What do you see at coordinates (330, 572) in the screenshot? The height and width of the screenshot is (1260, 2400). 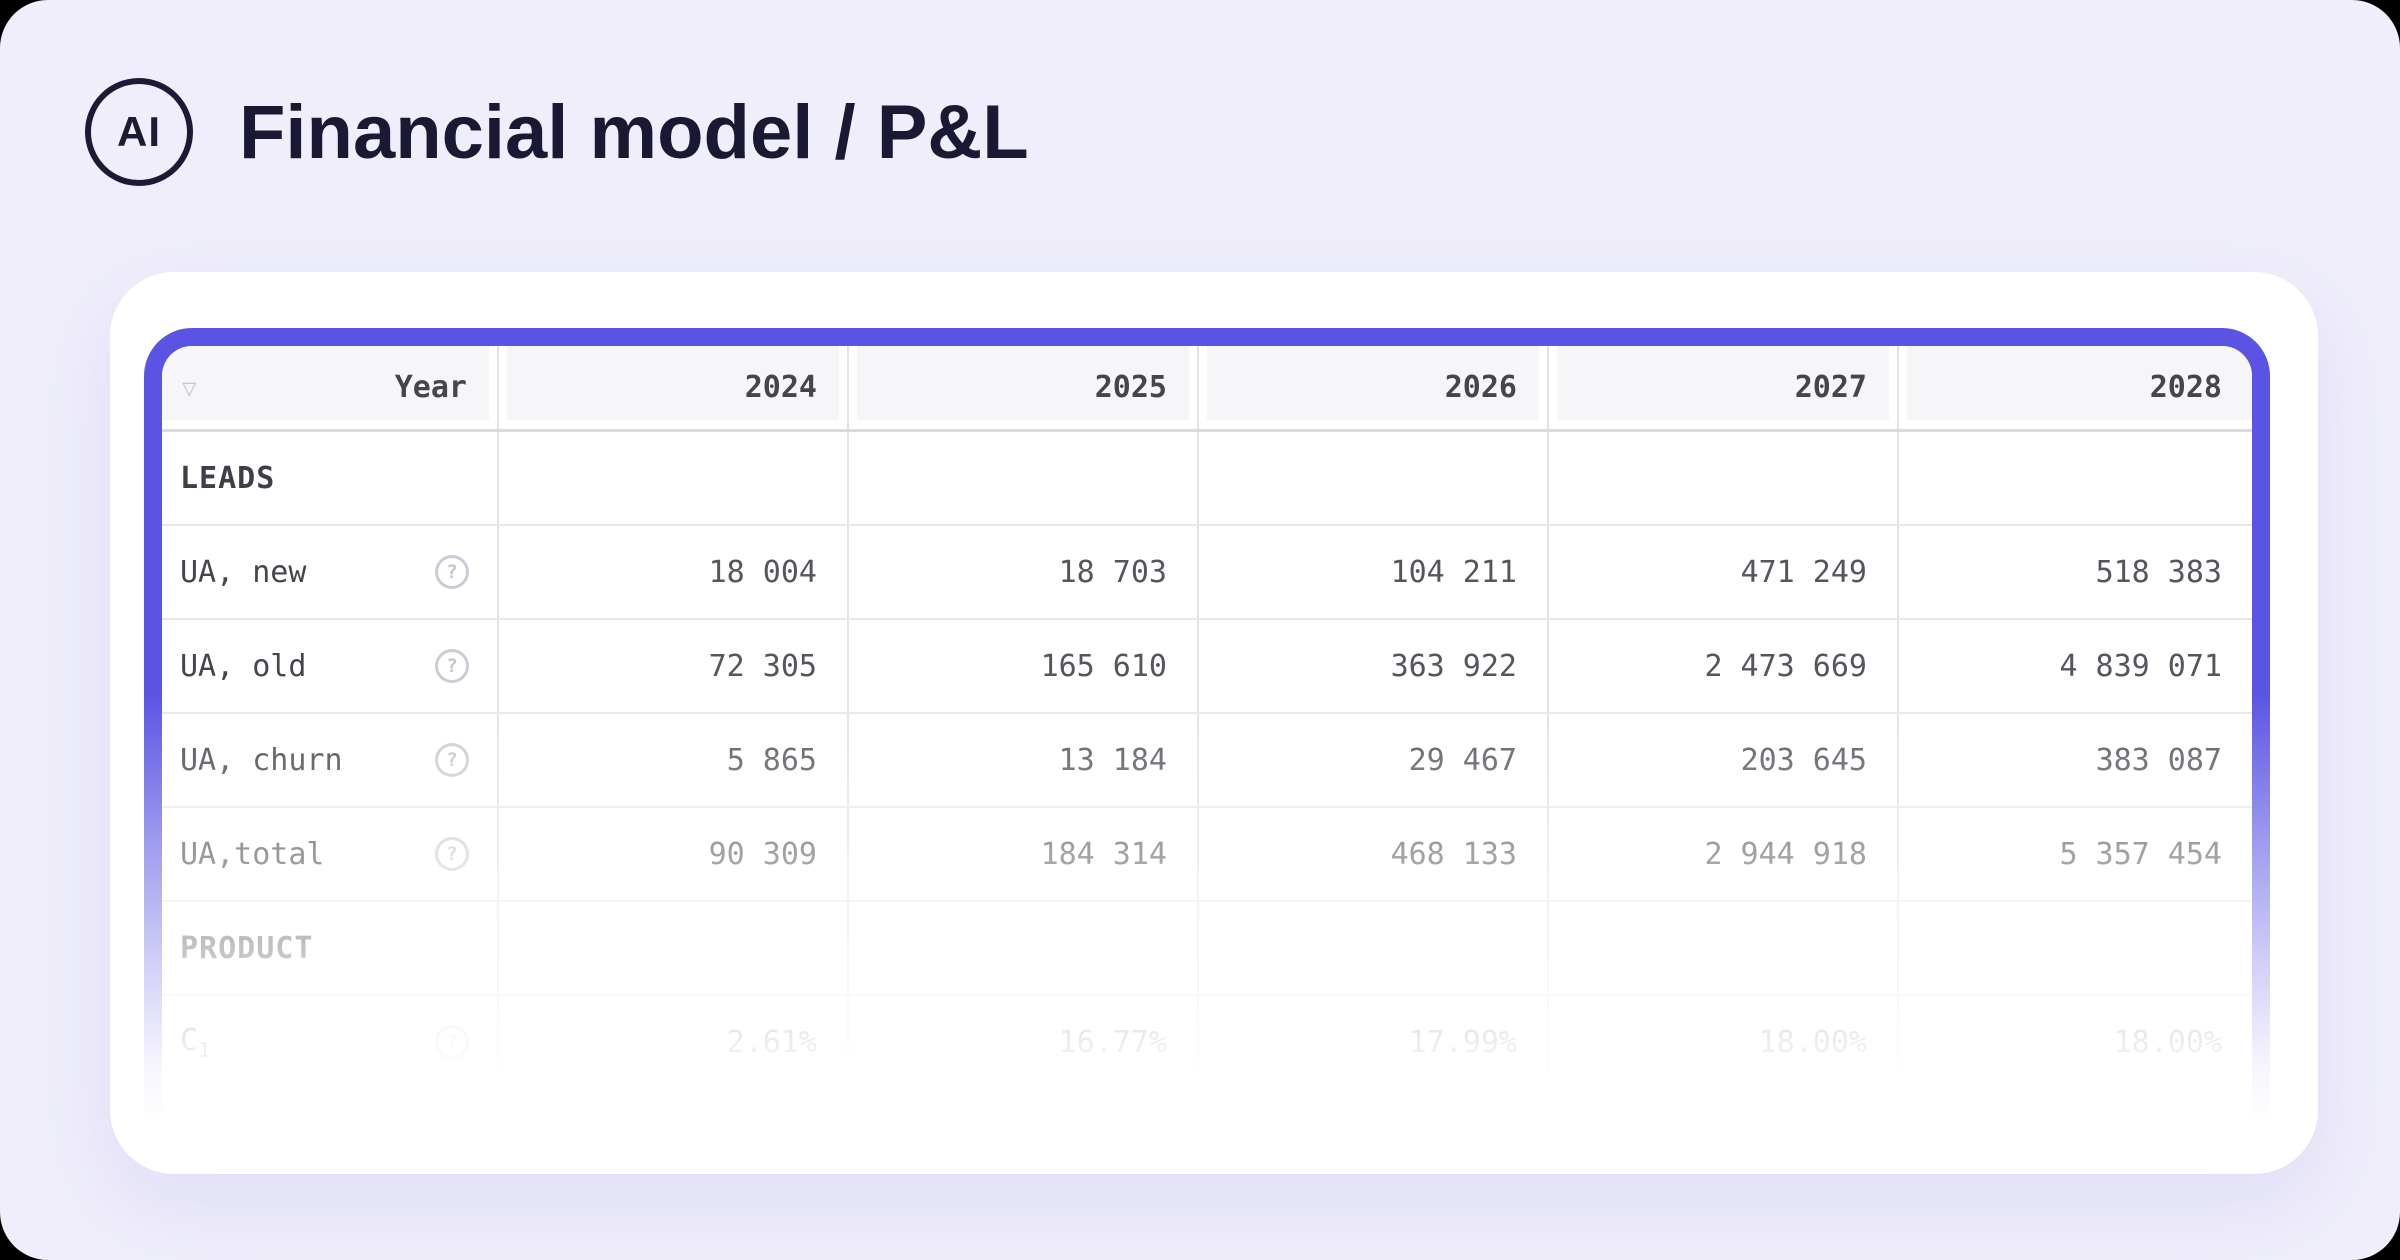 I see `row-label-cell: UA, new?` at bounding box center [330, 572].